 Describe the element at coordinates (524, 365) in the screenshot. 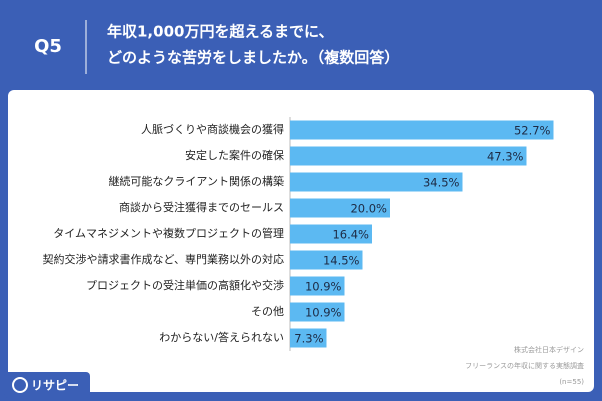

I see `source: フリーランスの年収に関する実態調査` at that location.